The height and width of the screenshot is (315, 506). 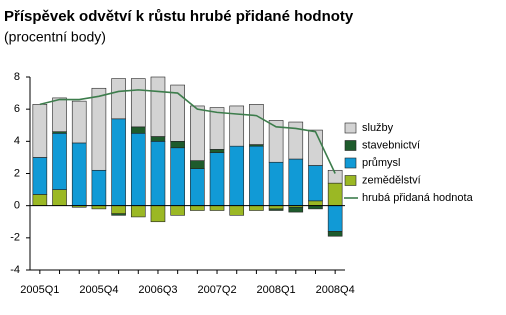 What do you see at coordinates (39, 290) in the screenshot?
I see `x-tick-label: 2005Q1` at bounding box center [39, 290].